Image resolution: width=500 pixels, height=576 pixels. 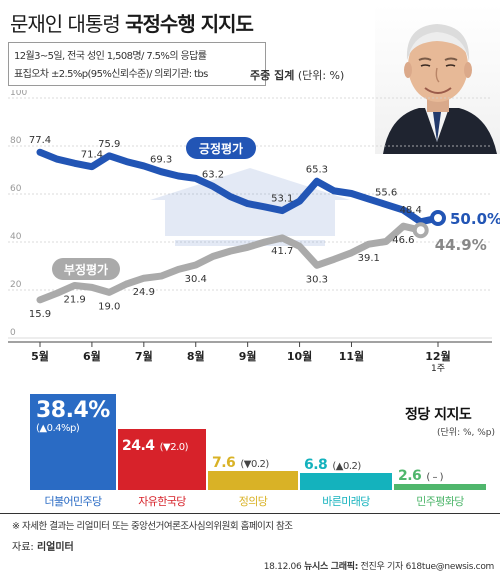 I want to click on positive-data-label: 69.3, so click(x=161, y=160).